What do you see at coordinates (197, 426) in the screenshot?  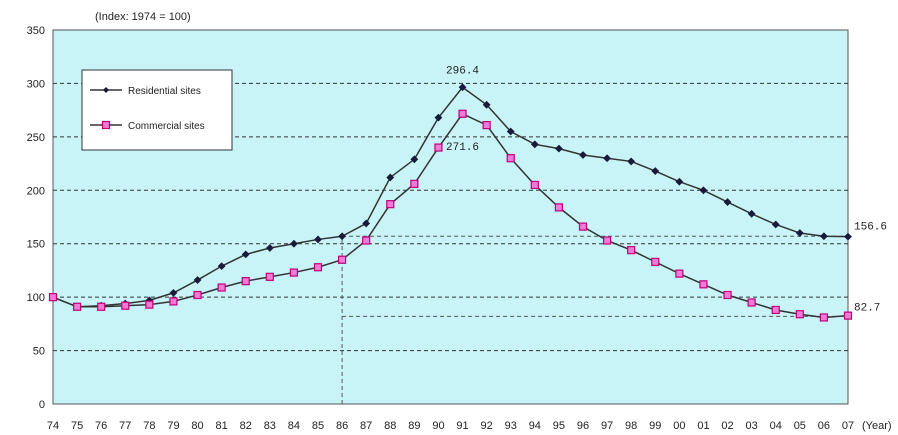 I see `x-tick-label: 80` at bounding box center [197, 426].